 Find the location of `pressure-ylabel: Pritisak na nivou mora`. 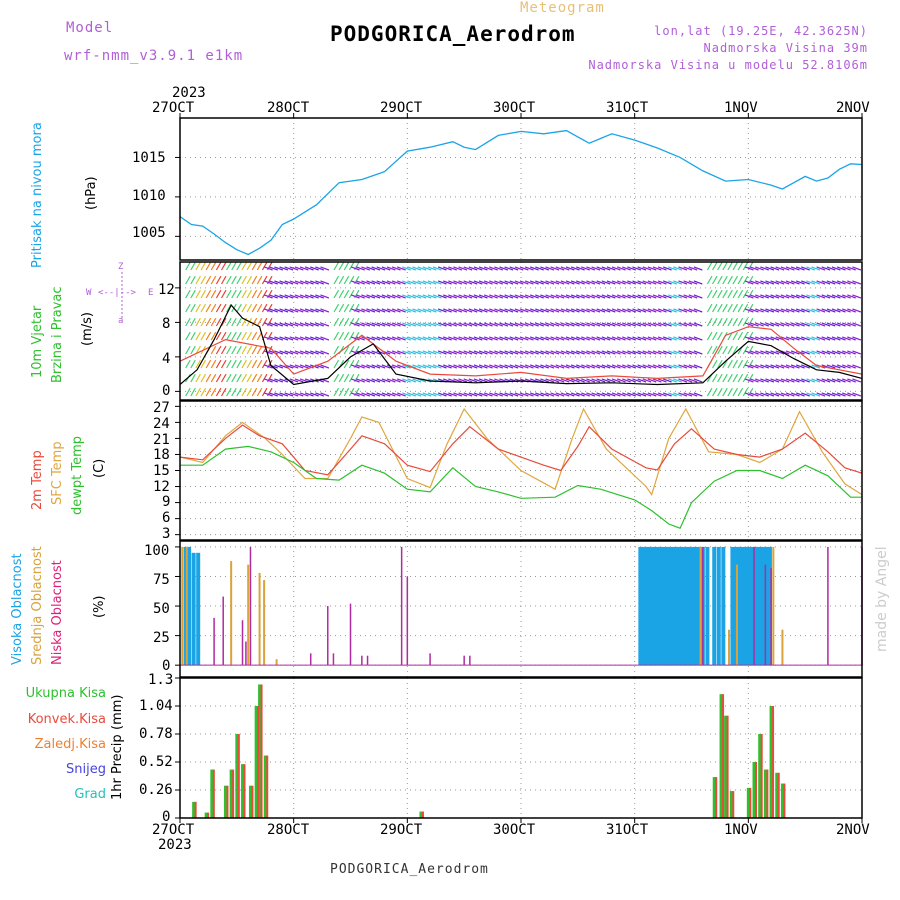

pressure-ylabel: Pritisak na nivou mora is located at coordinates (37, 195).